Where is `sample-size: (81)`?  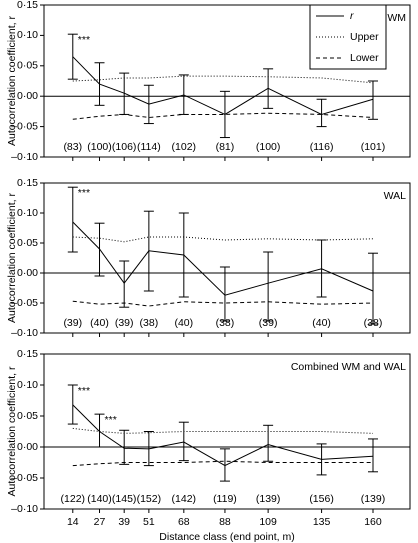
sample-size: (81) is located at coordinates (225, 147).